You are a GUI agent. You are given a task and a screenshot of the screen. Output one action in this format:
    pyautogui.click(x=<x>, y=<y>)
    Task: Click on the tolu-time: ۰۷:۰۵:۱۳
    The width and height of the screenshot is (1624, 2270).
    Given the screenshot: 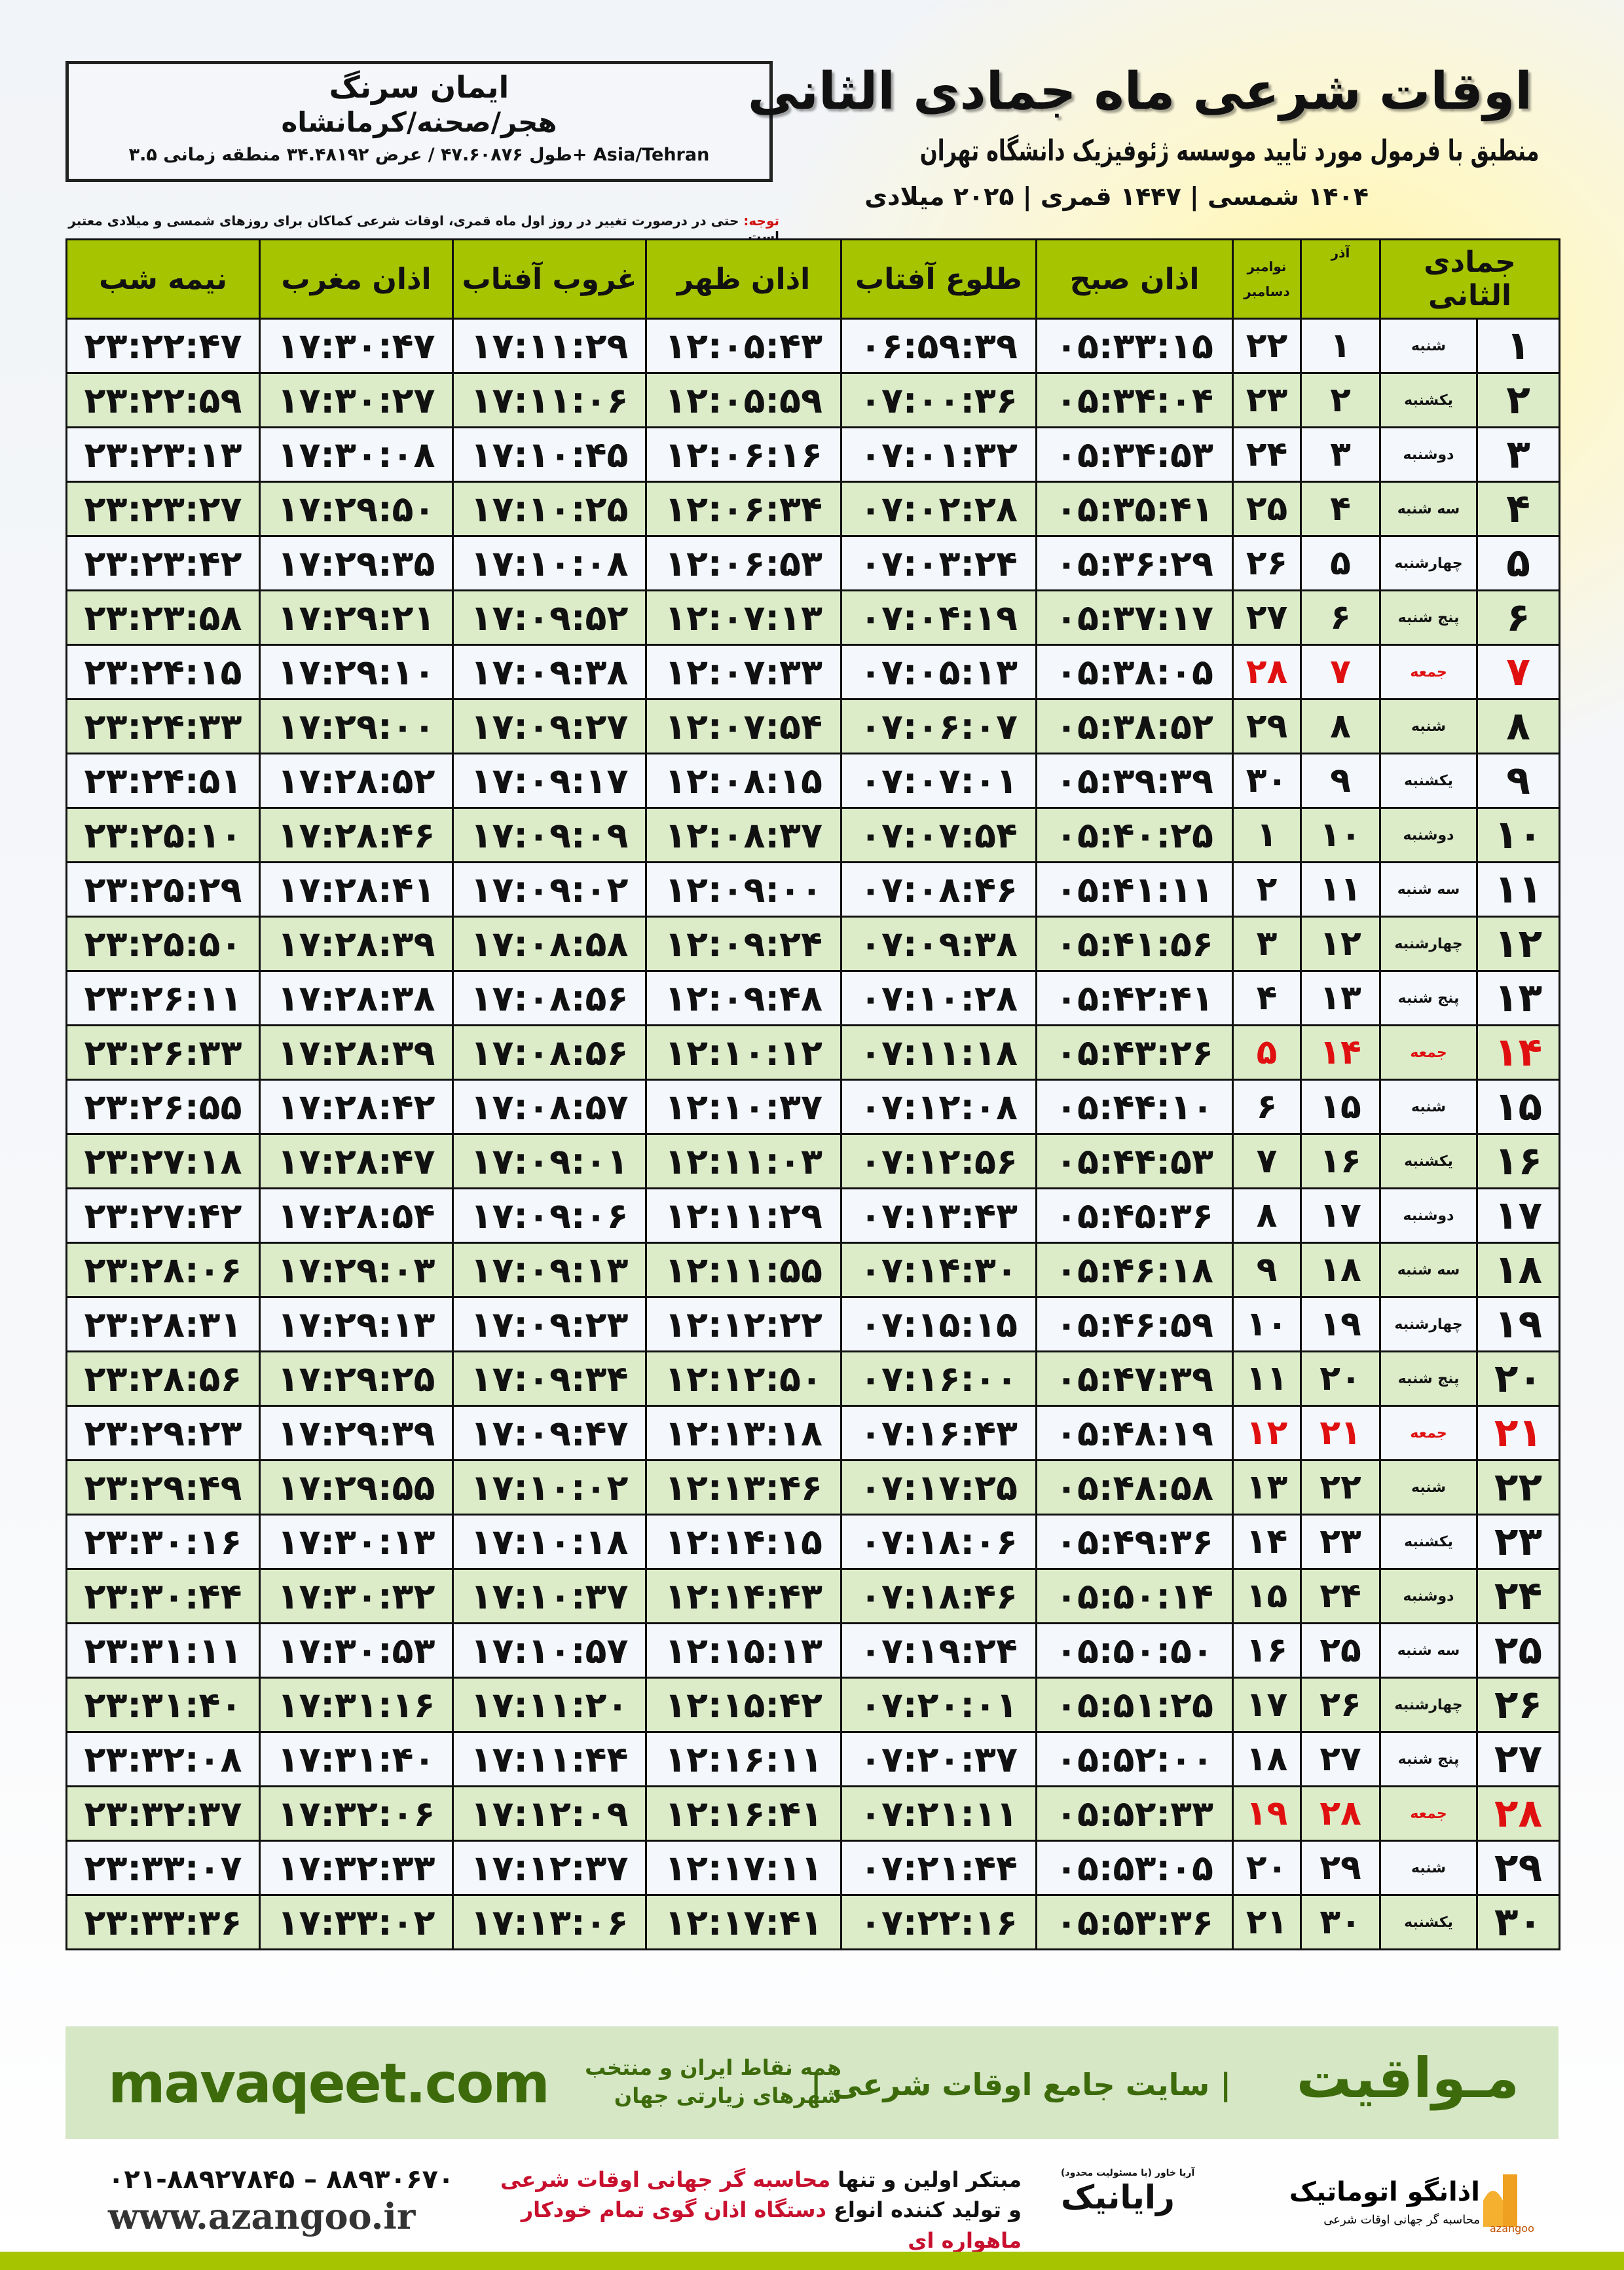 What is the action you would take?
    pyautogui.click(x=938, y=672)
    